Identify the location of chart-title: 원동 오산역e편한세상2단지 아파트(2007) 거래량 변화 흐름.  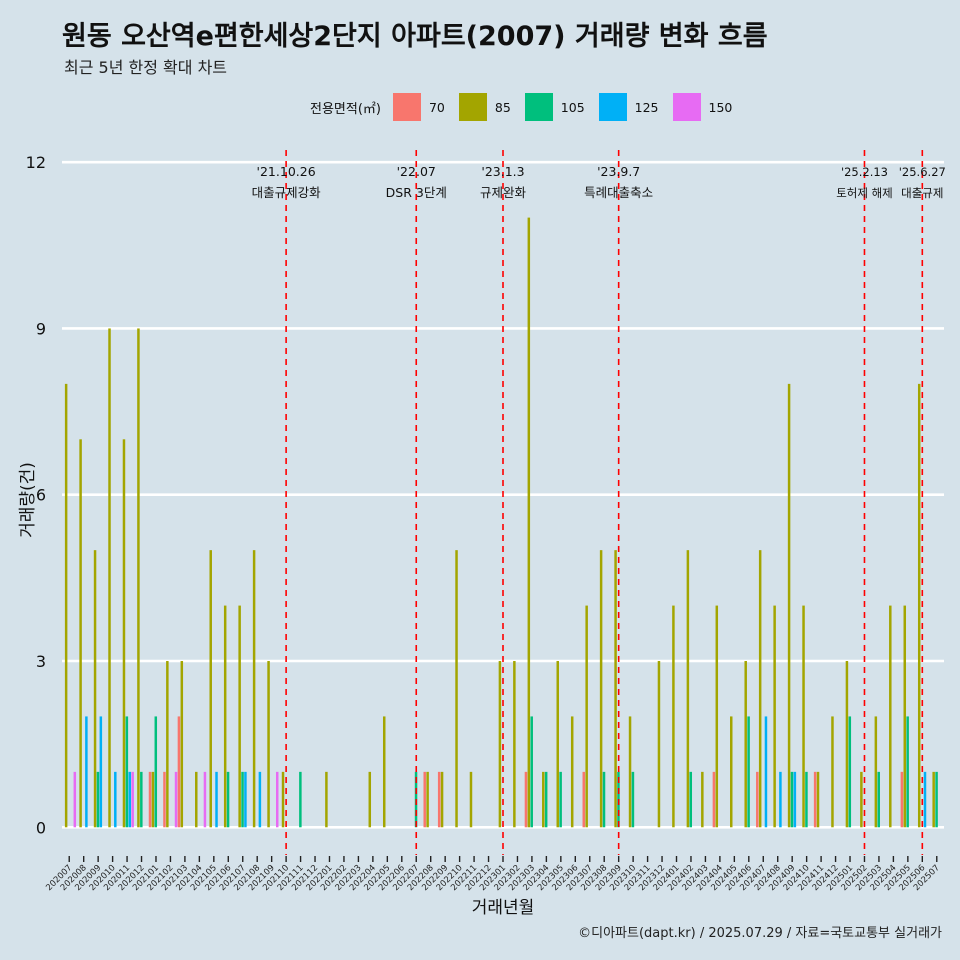
(415, 36).